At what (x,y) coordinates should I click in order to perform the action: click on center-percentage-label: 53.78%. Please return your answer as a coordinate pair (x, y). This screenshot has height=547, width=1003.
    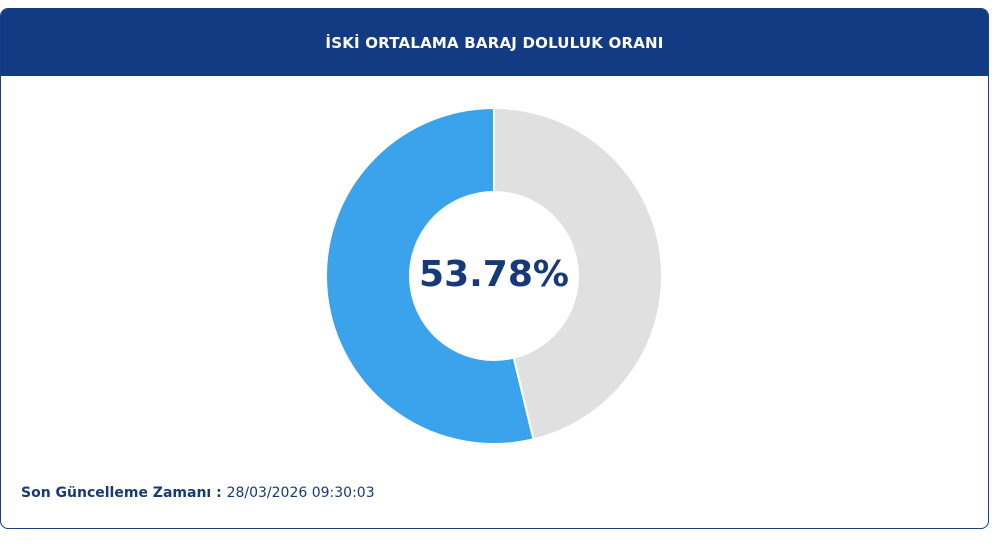
    Looking at the image, I should click on (494, 274).